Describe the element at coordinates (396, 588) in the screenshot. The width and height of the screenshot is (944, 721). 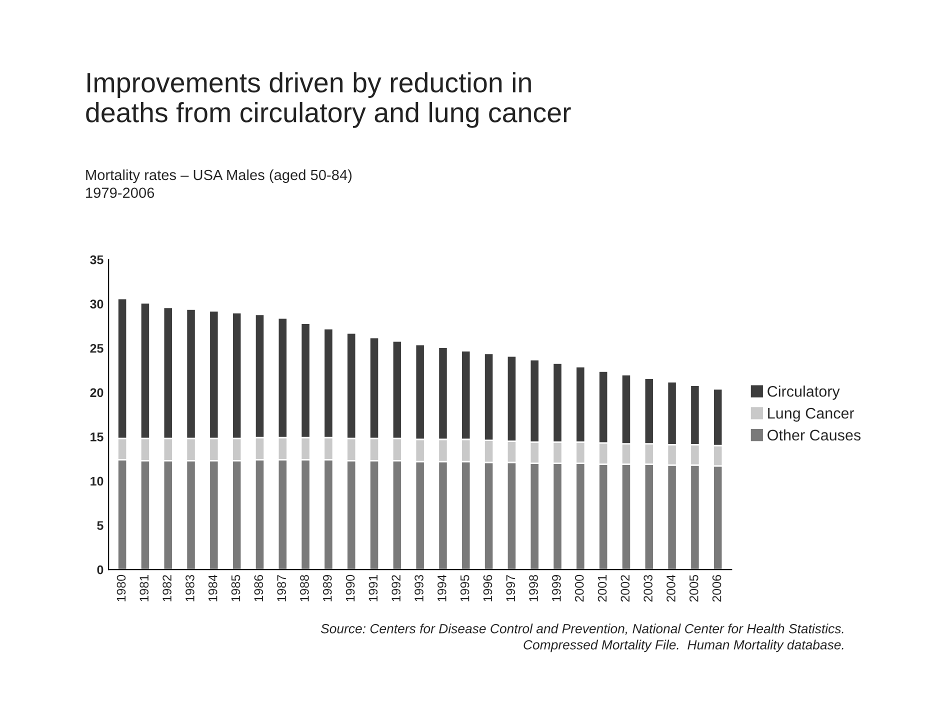
I see `x-tick-label: 1992` at that location.